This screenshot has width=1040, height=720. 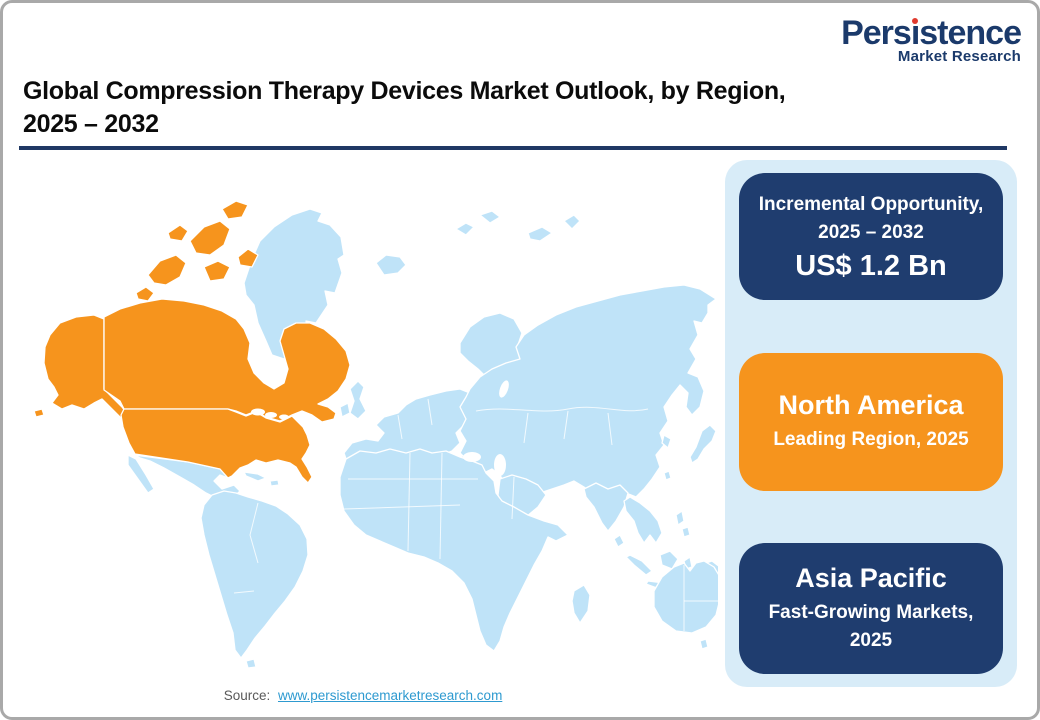 What do you see at coordinates (472, 457) in the screenshot?
I see `map-black-sea` at bounding box center [472, 457].